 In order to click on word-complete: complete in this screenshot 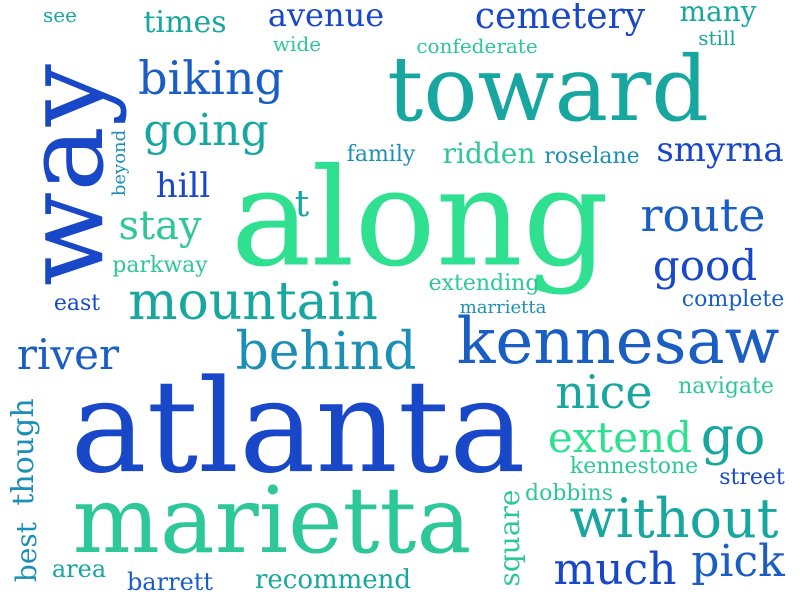, I will do `click(733, 299)`.